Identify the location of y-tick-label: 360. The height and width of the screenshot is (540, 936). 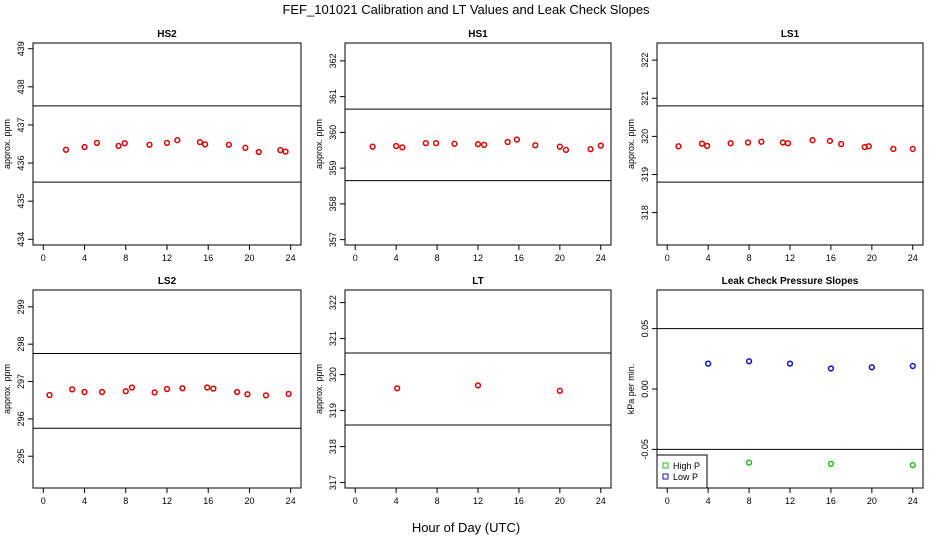
(333, 132).